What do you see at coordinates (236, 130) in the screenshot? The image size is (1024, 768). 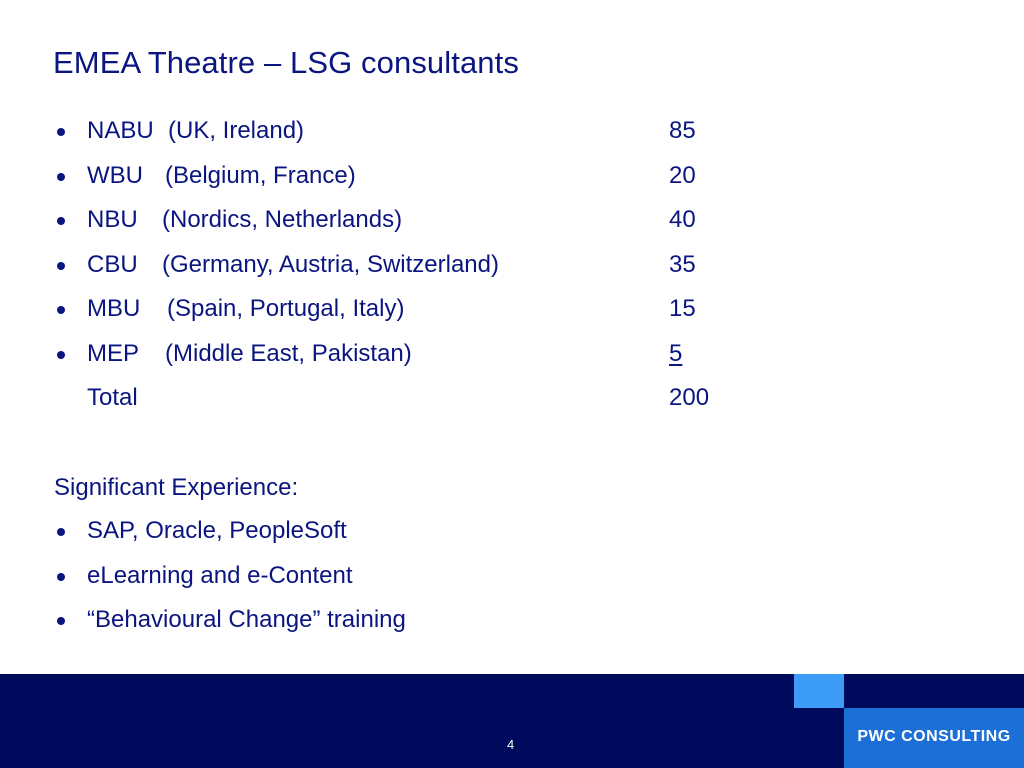 I see `bu-region: (UK, Ireland)` at bounding box center [236, 130].